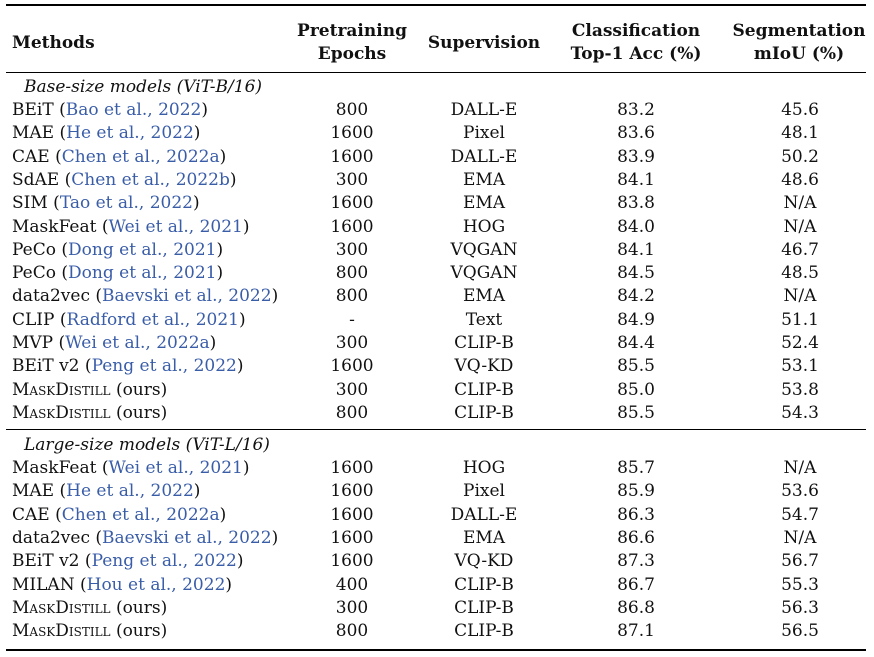 The image size is (874, 657). Describe the element at coordinates (137, 343) in the screenshot. I see `citation-link: Wei et al., 2022a` at that location.